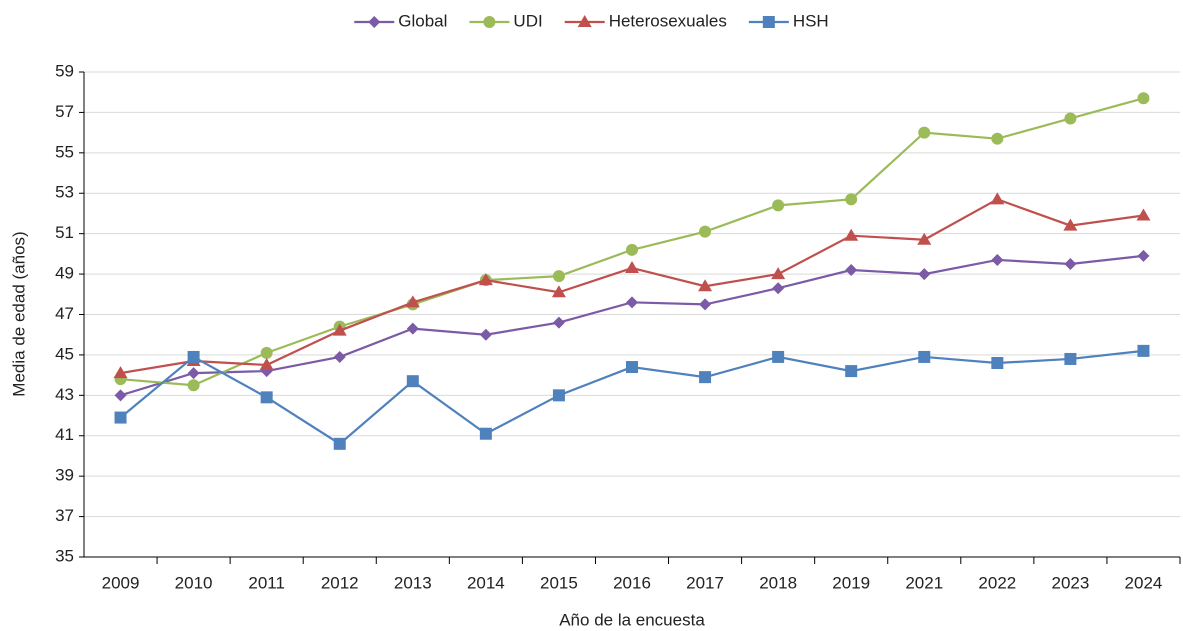  What do you see at coordinates (64, 313) in the screenshot?
I see `y-tick-label: 47` at bounding box center [64, 313].